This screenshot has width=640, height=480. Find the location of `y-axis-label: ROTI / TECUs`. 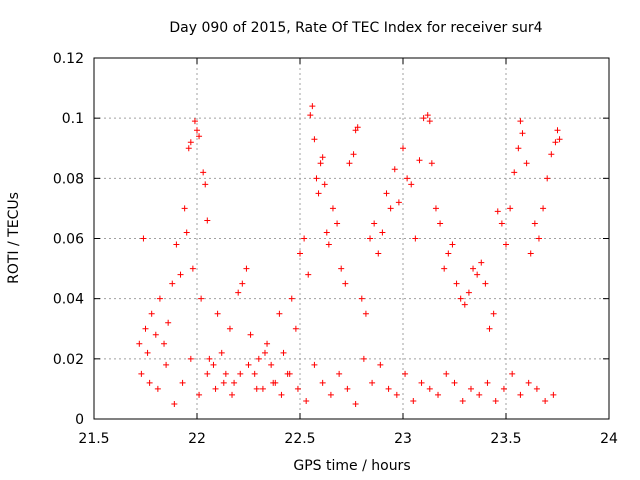

y-axis-label: ROTI / TECUs is located at coordinates (14, 238).